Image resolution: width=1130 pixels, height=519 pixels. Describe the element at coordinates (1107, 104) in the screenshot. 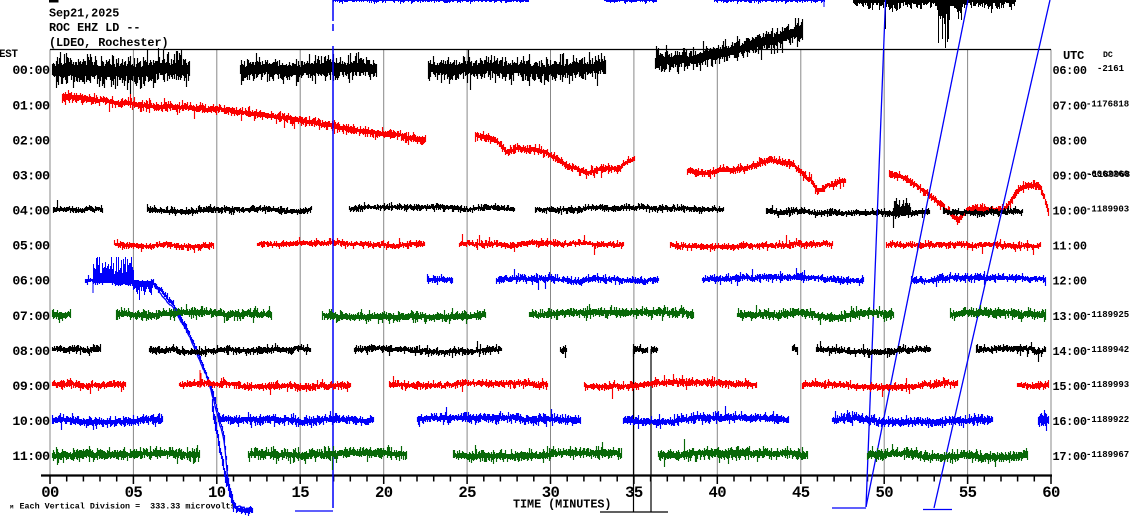

I see `svg-text: -1176818` at that location.